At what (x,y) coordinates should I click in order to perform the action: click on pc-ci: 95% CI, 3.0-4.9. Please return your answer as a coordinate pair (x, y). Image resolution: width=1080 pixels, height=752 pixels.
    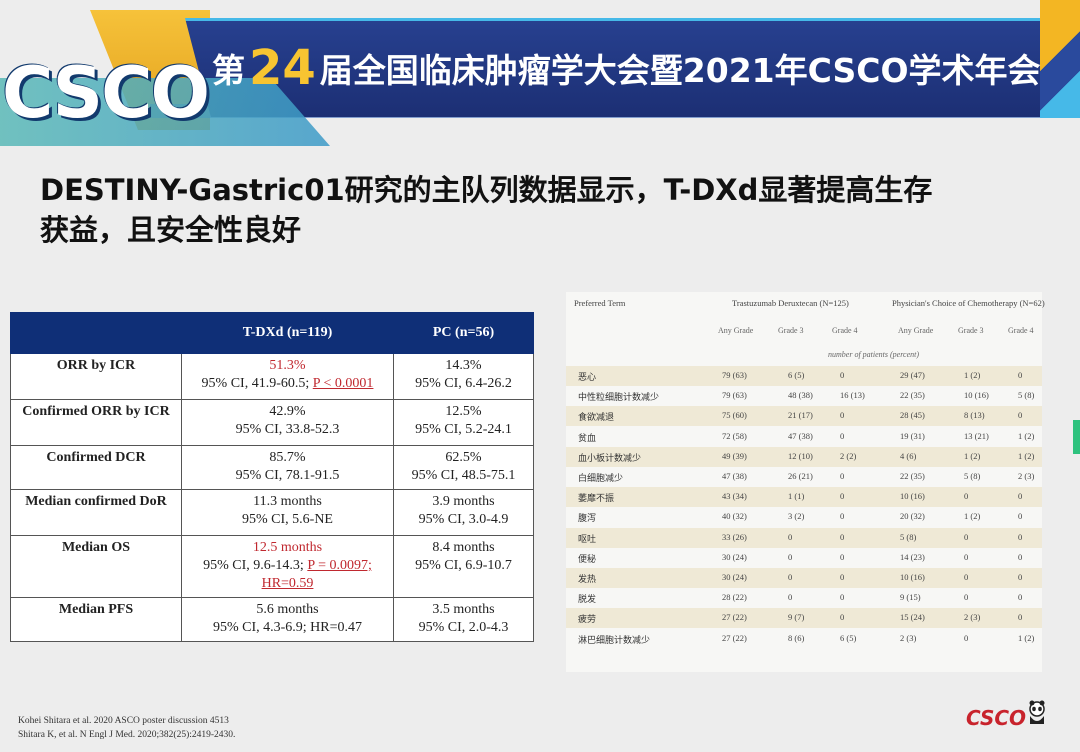
    Looking at the image, I should click on (463, 519).